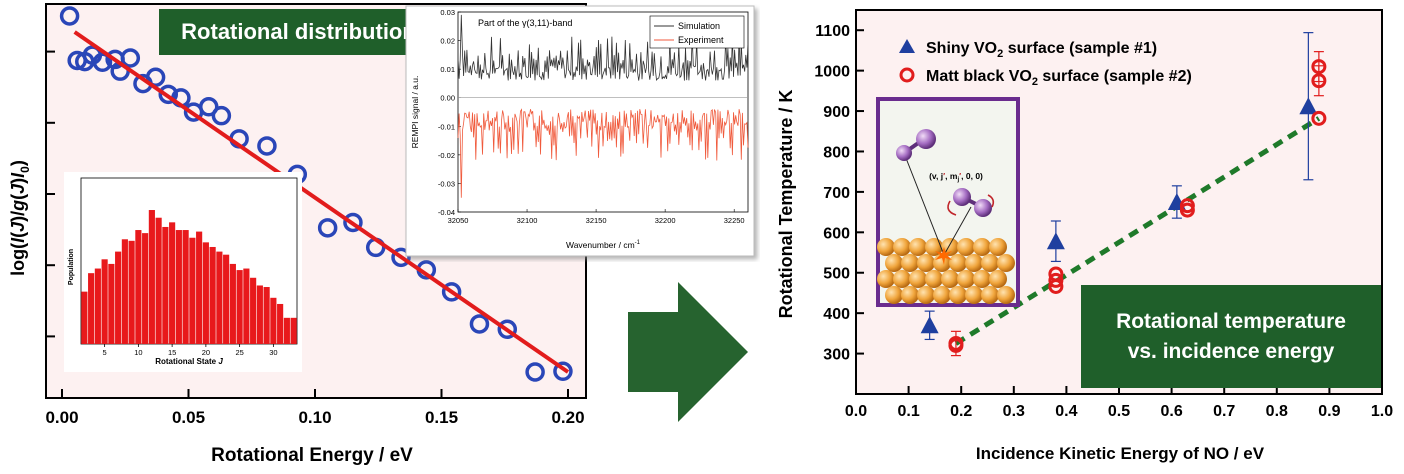  What do you see at coordinates (447, 98) in the screenshot?
I see `spectrum-y-tick-label: 0.00` at bounding box center [447, 98].